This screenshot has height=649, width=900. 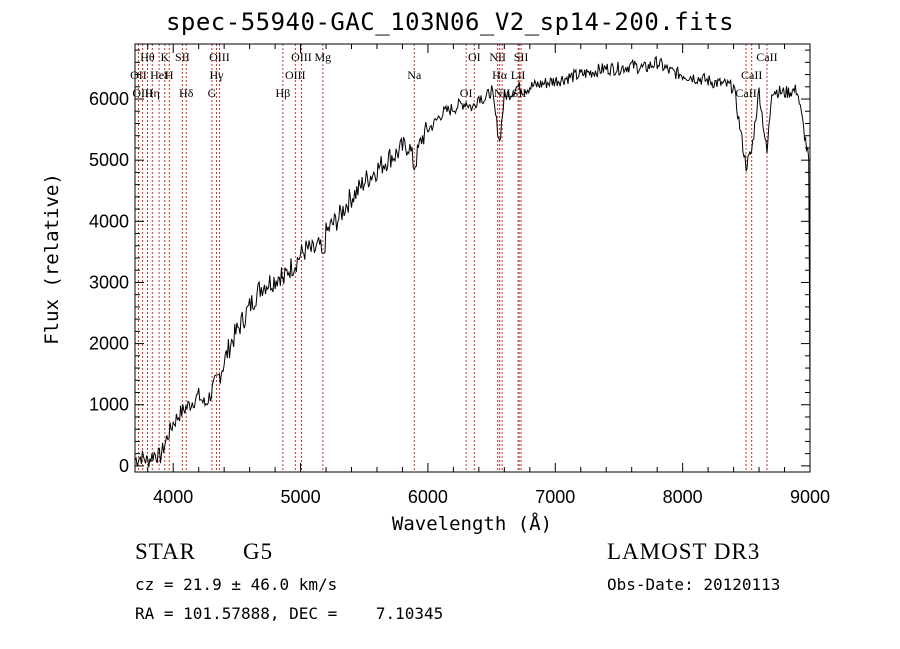 What do you see at coordinates (109, 282) in the screenshot?
I see `y-tick-label: 3000` at bounding box center [109, 282].